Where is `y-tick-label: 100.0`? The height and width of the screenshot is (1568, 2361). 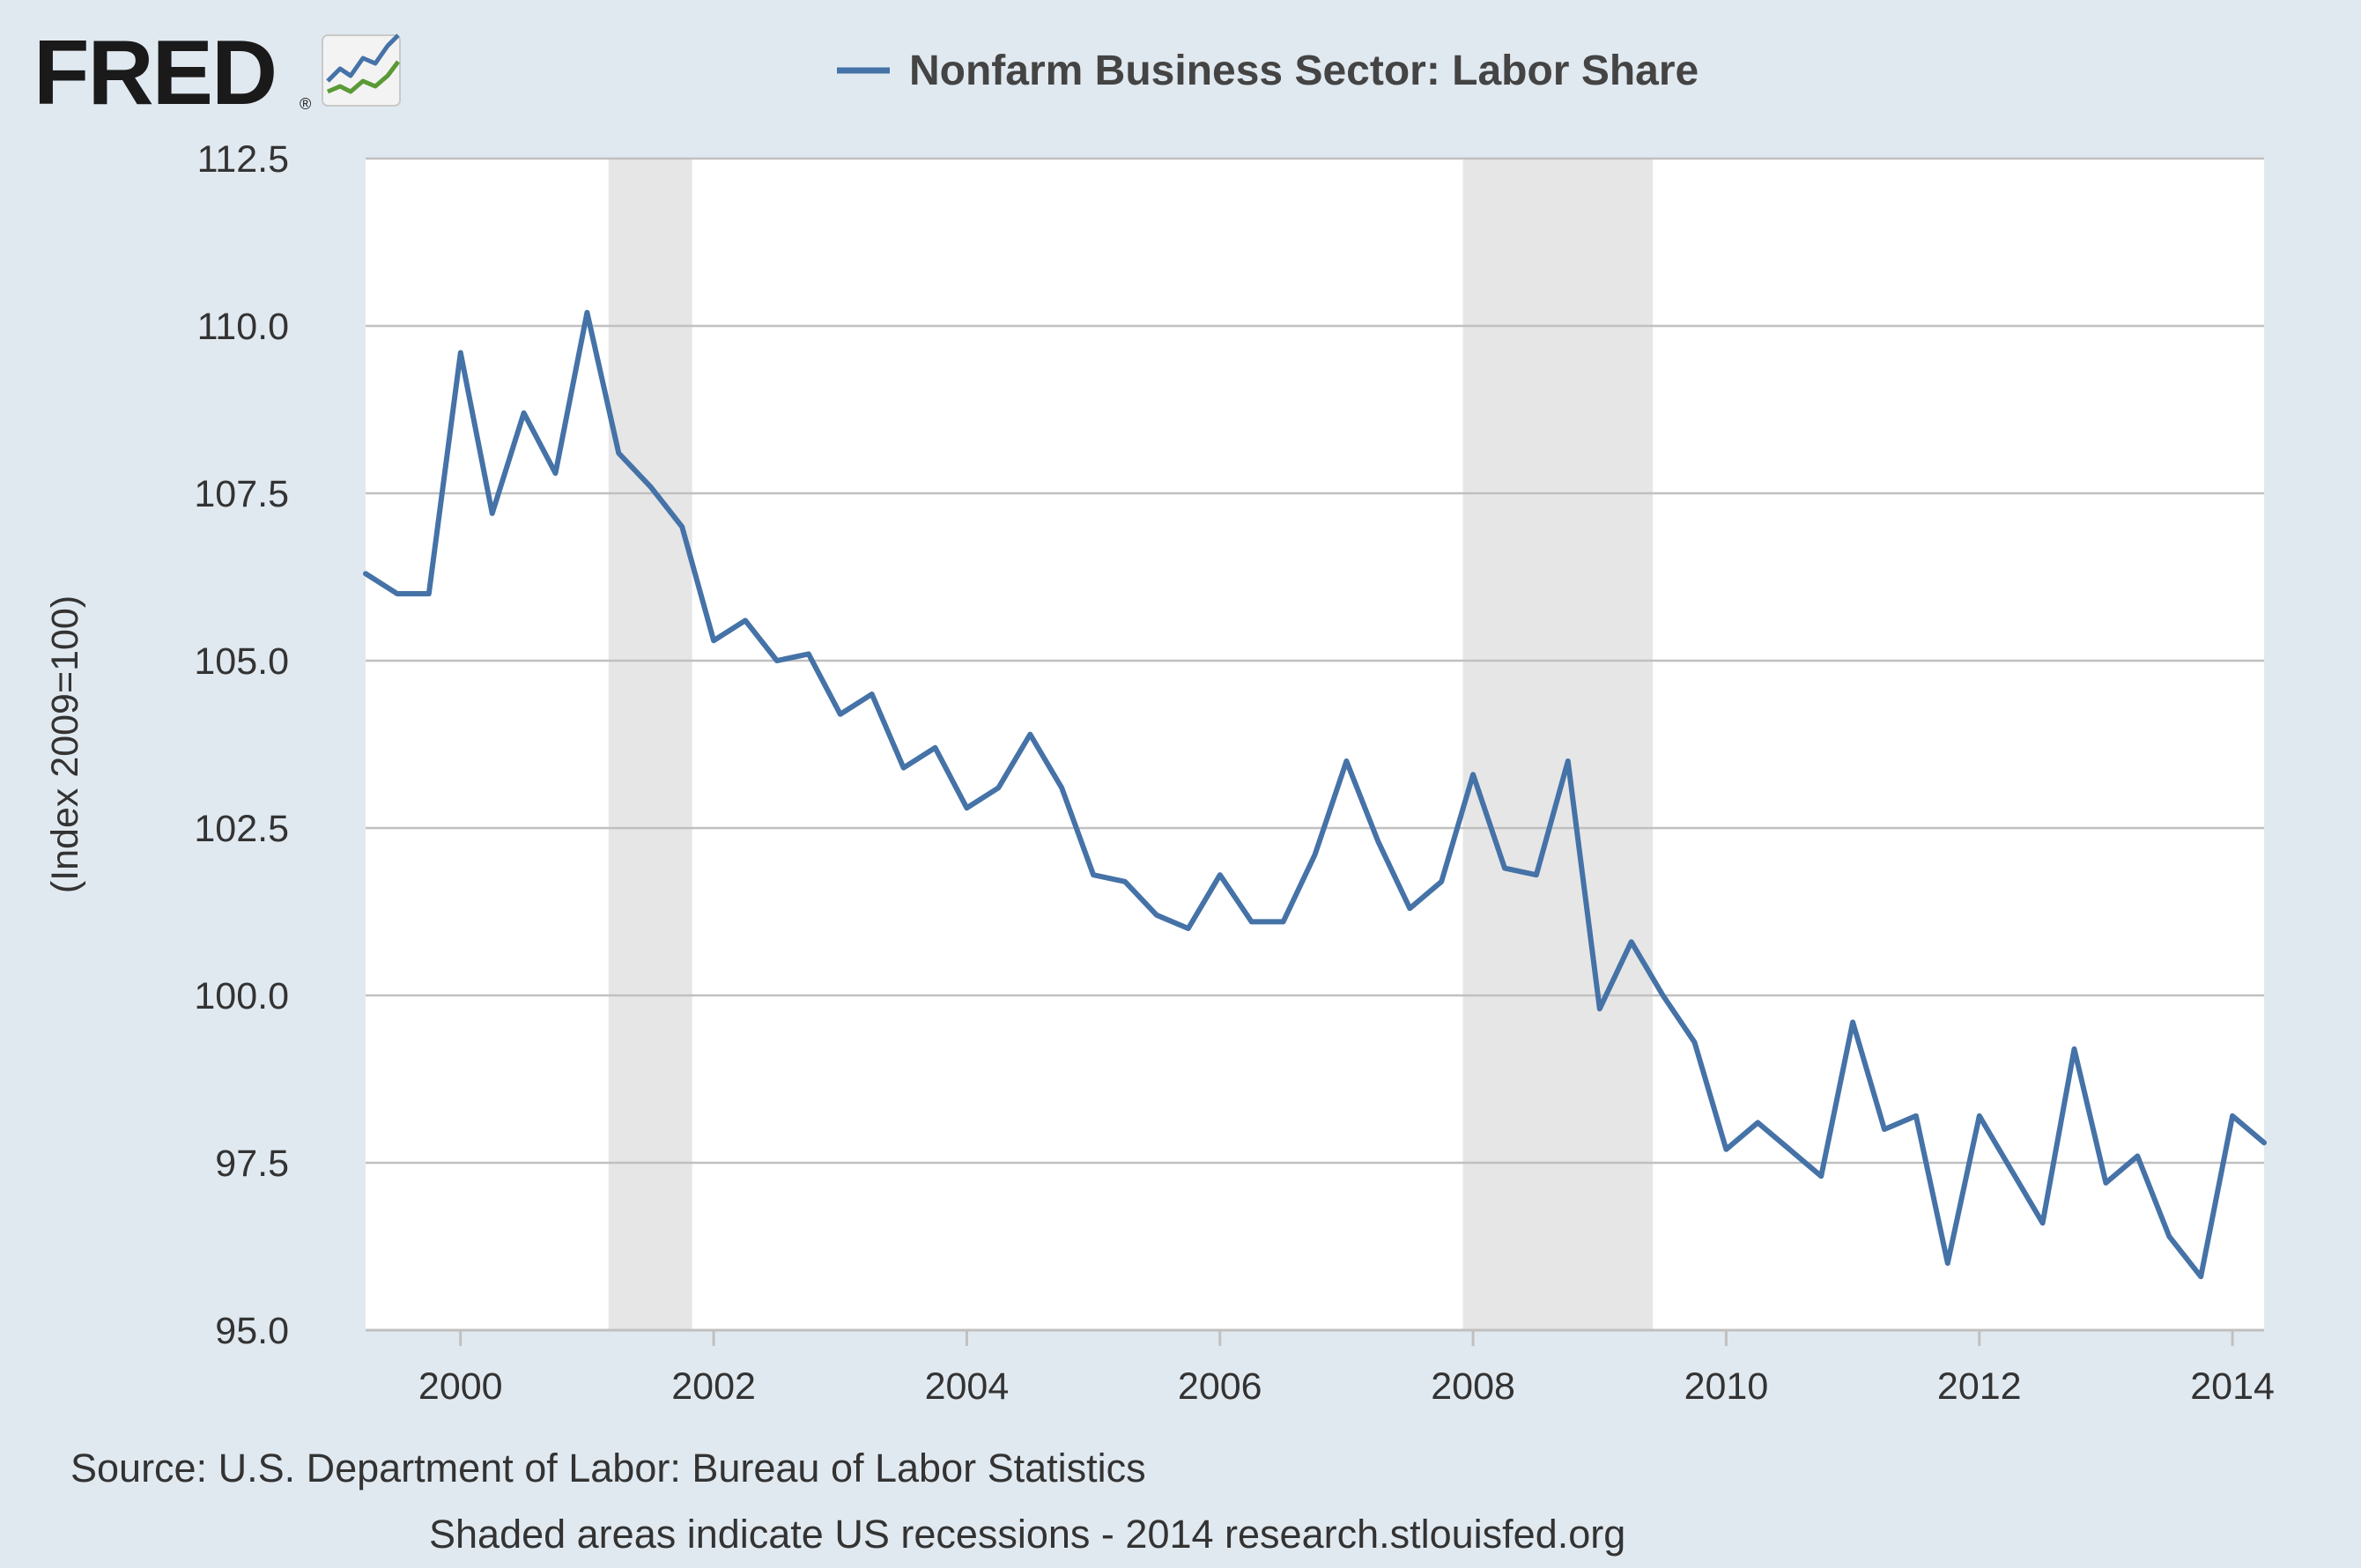
y-tick-label: 100.0 is located at coordinates (241, 996).